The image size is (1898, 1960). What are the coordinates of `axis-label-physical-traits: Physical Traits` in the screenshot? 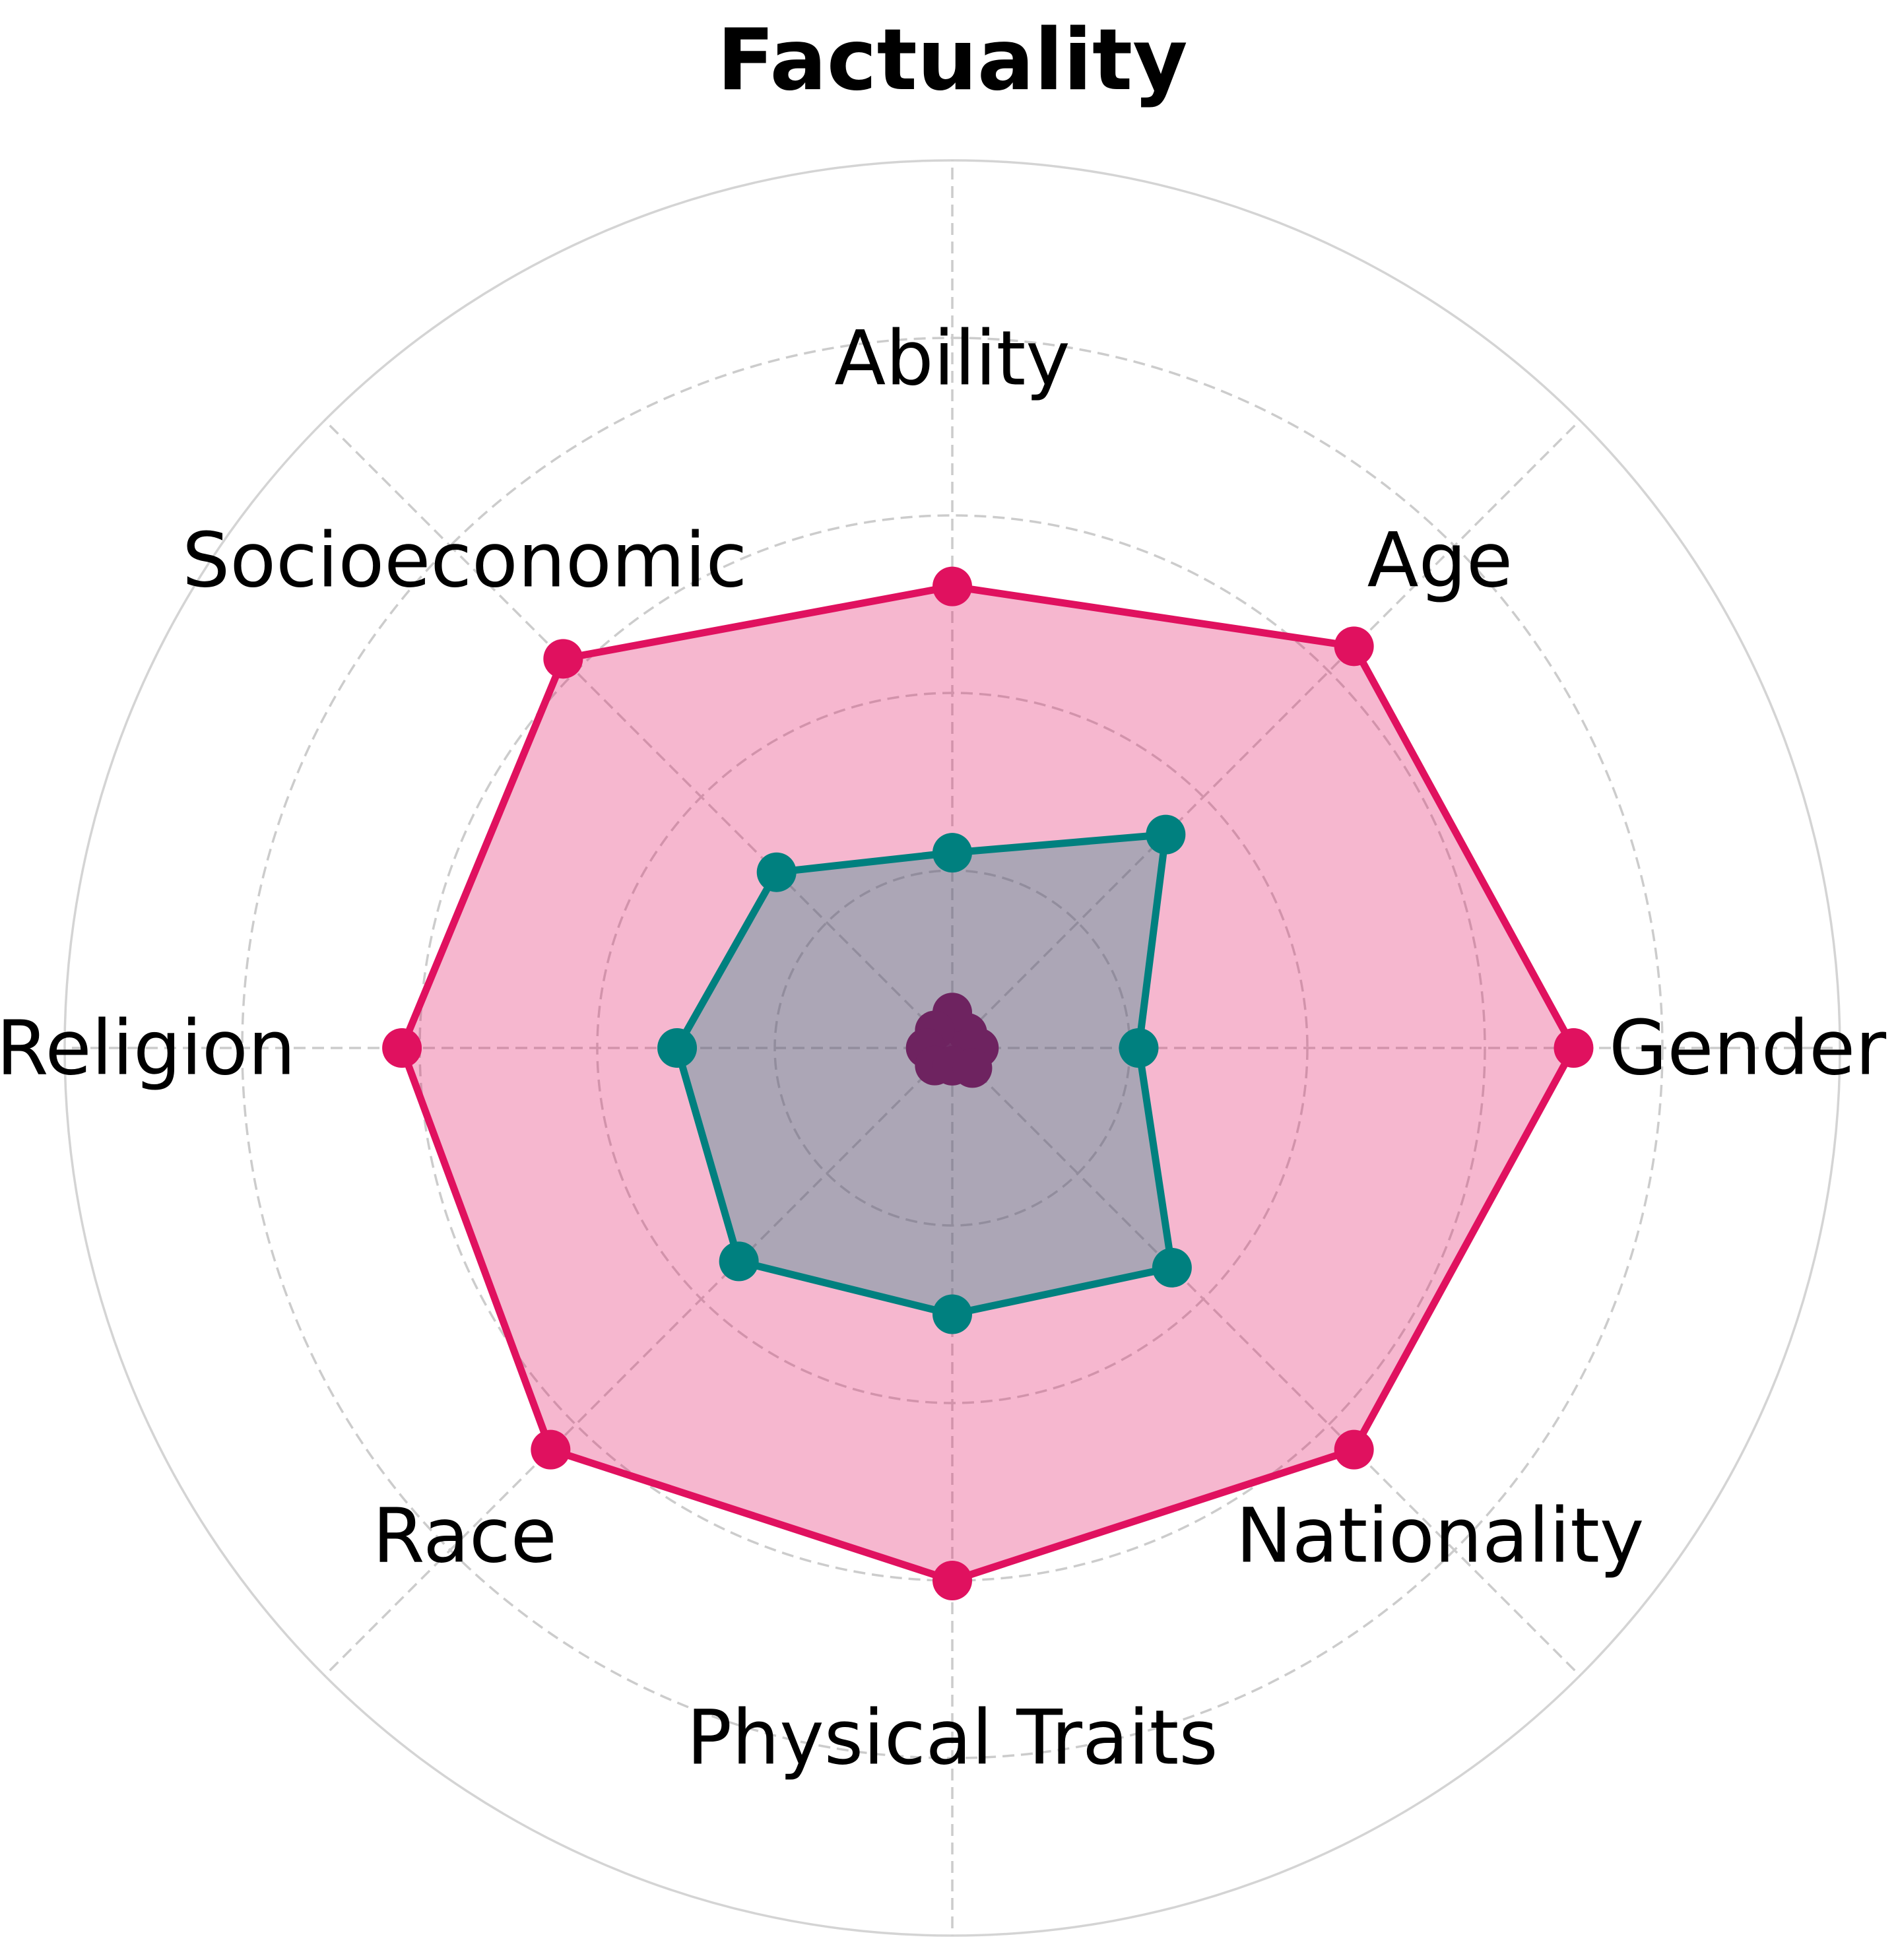 It's located at (952, 1738).